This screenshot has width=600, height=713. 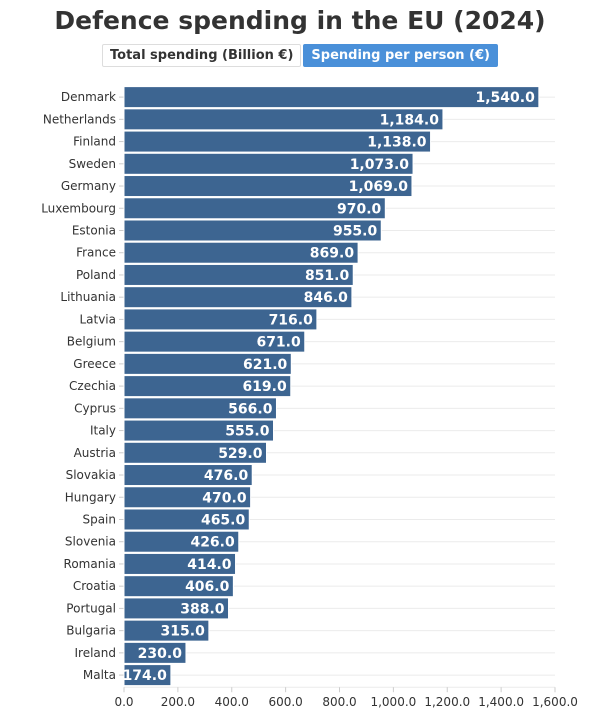 I want to click on category-label: Spain, so click(x=99, y=519).